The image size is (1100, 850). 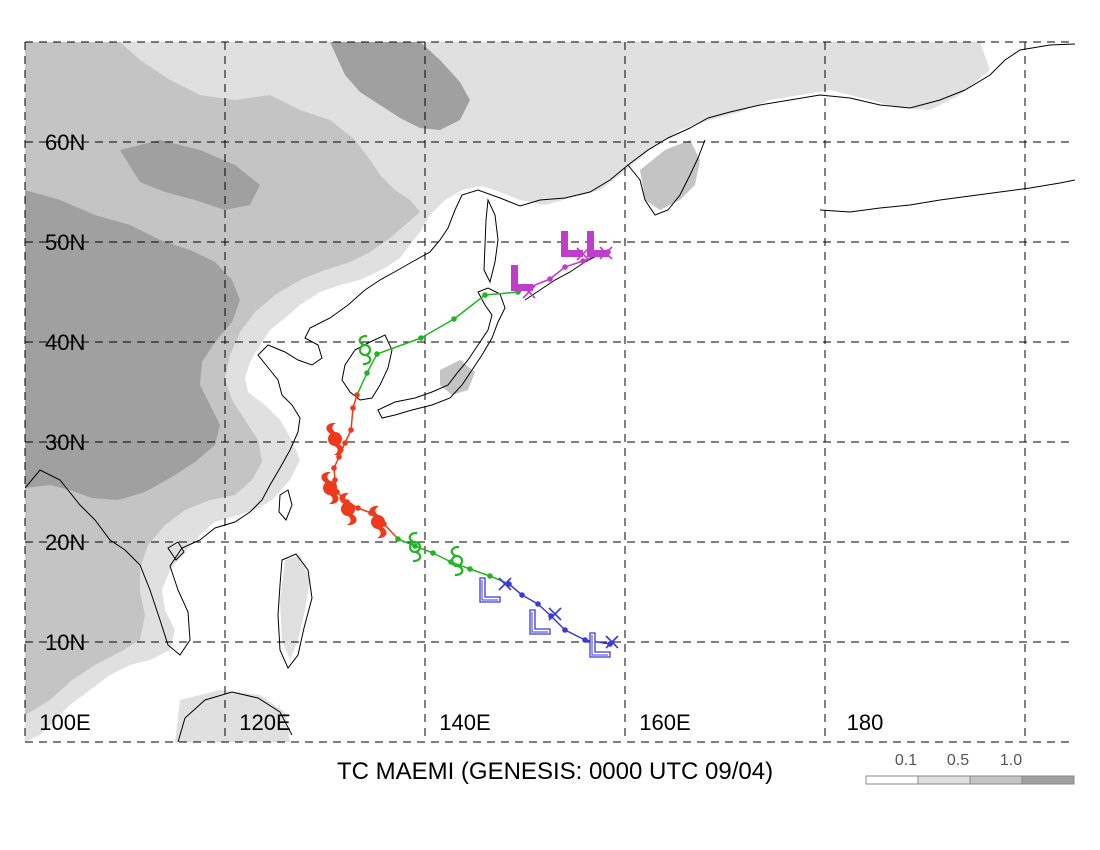 I want to click on coastline-japan, so click(x=441, y=353).